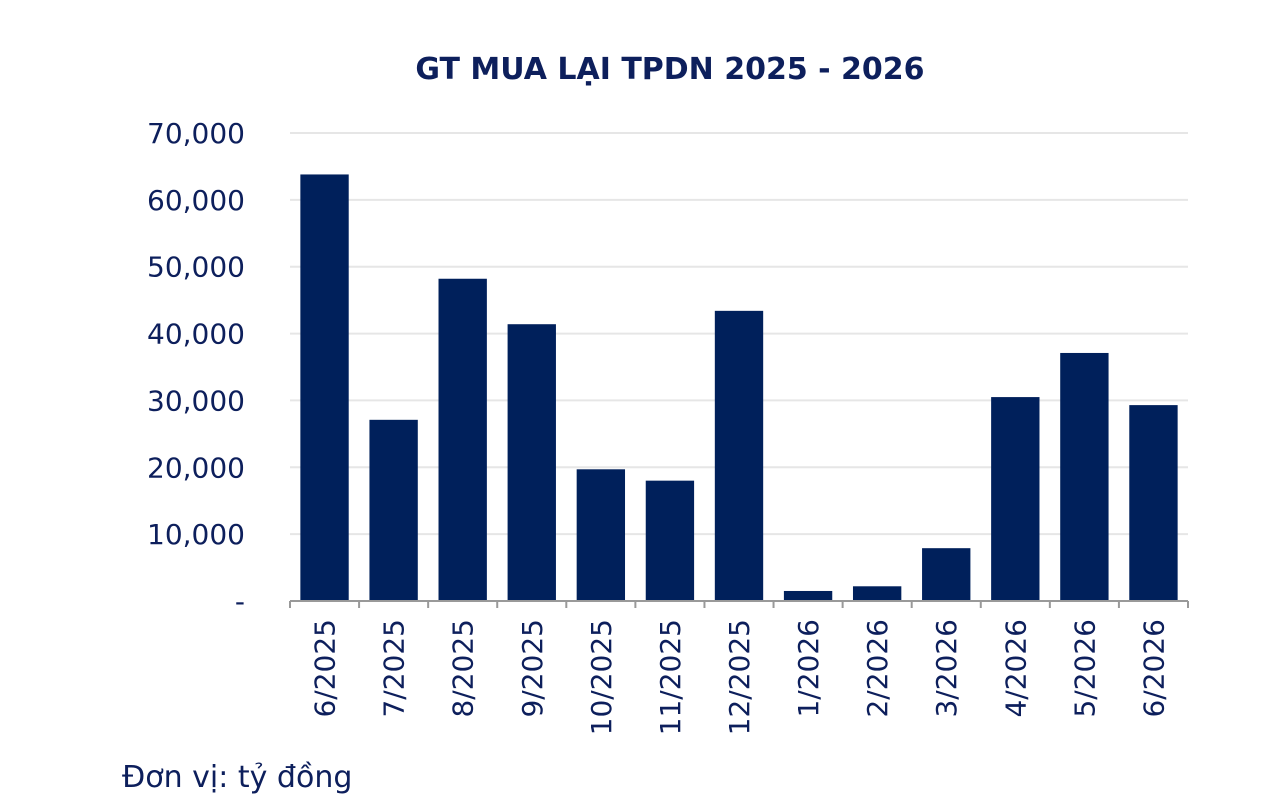 This screenshot has height=804, width=1280. Describe the element at coordinates (670, 677) in the screenshot. I see `x-tick-label: 11/2025` at that location.